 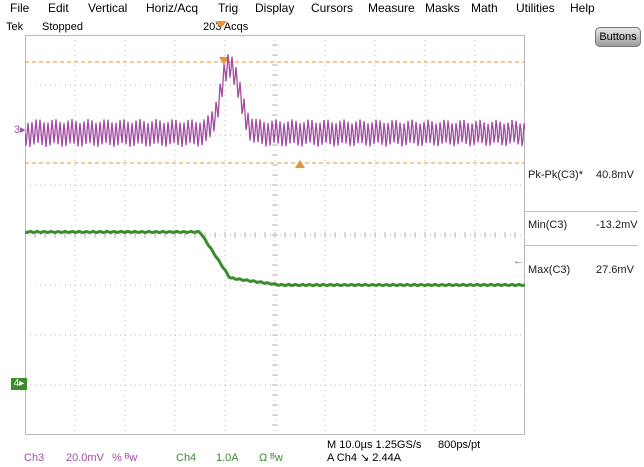 I want to click on pkpk-label: Pk-Pk(C3)*, so click(x=556, y=175).